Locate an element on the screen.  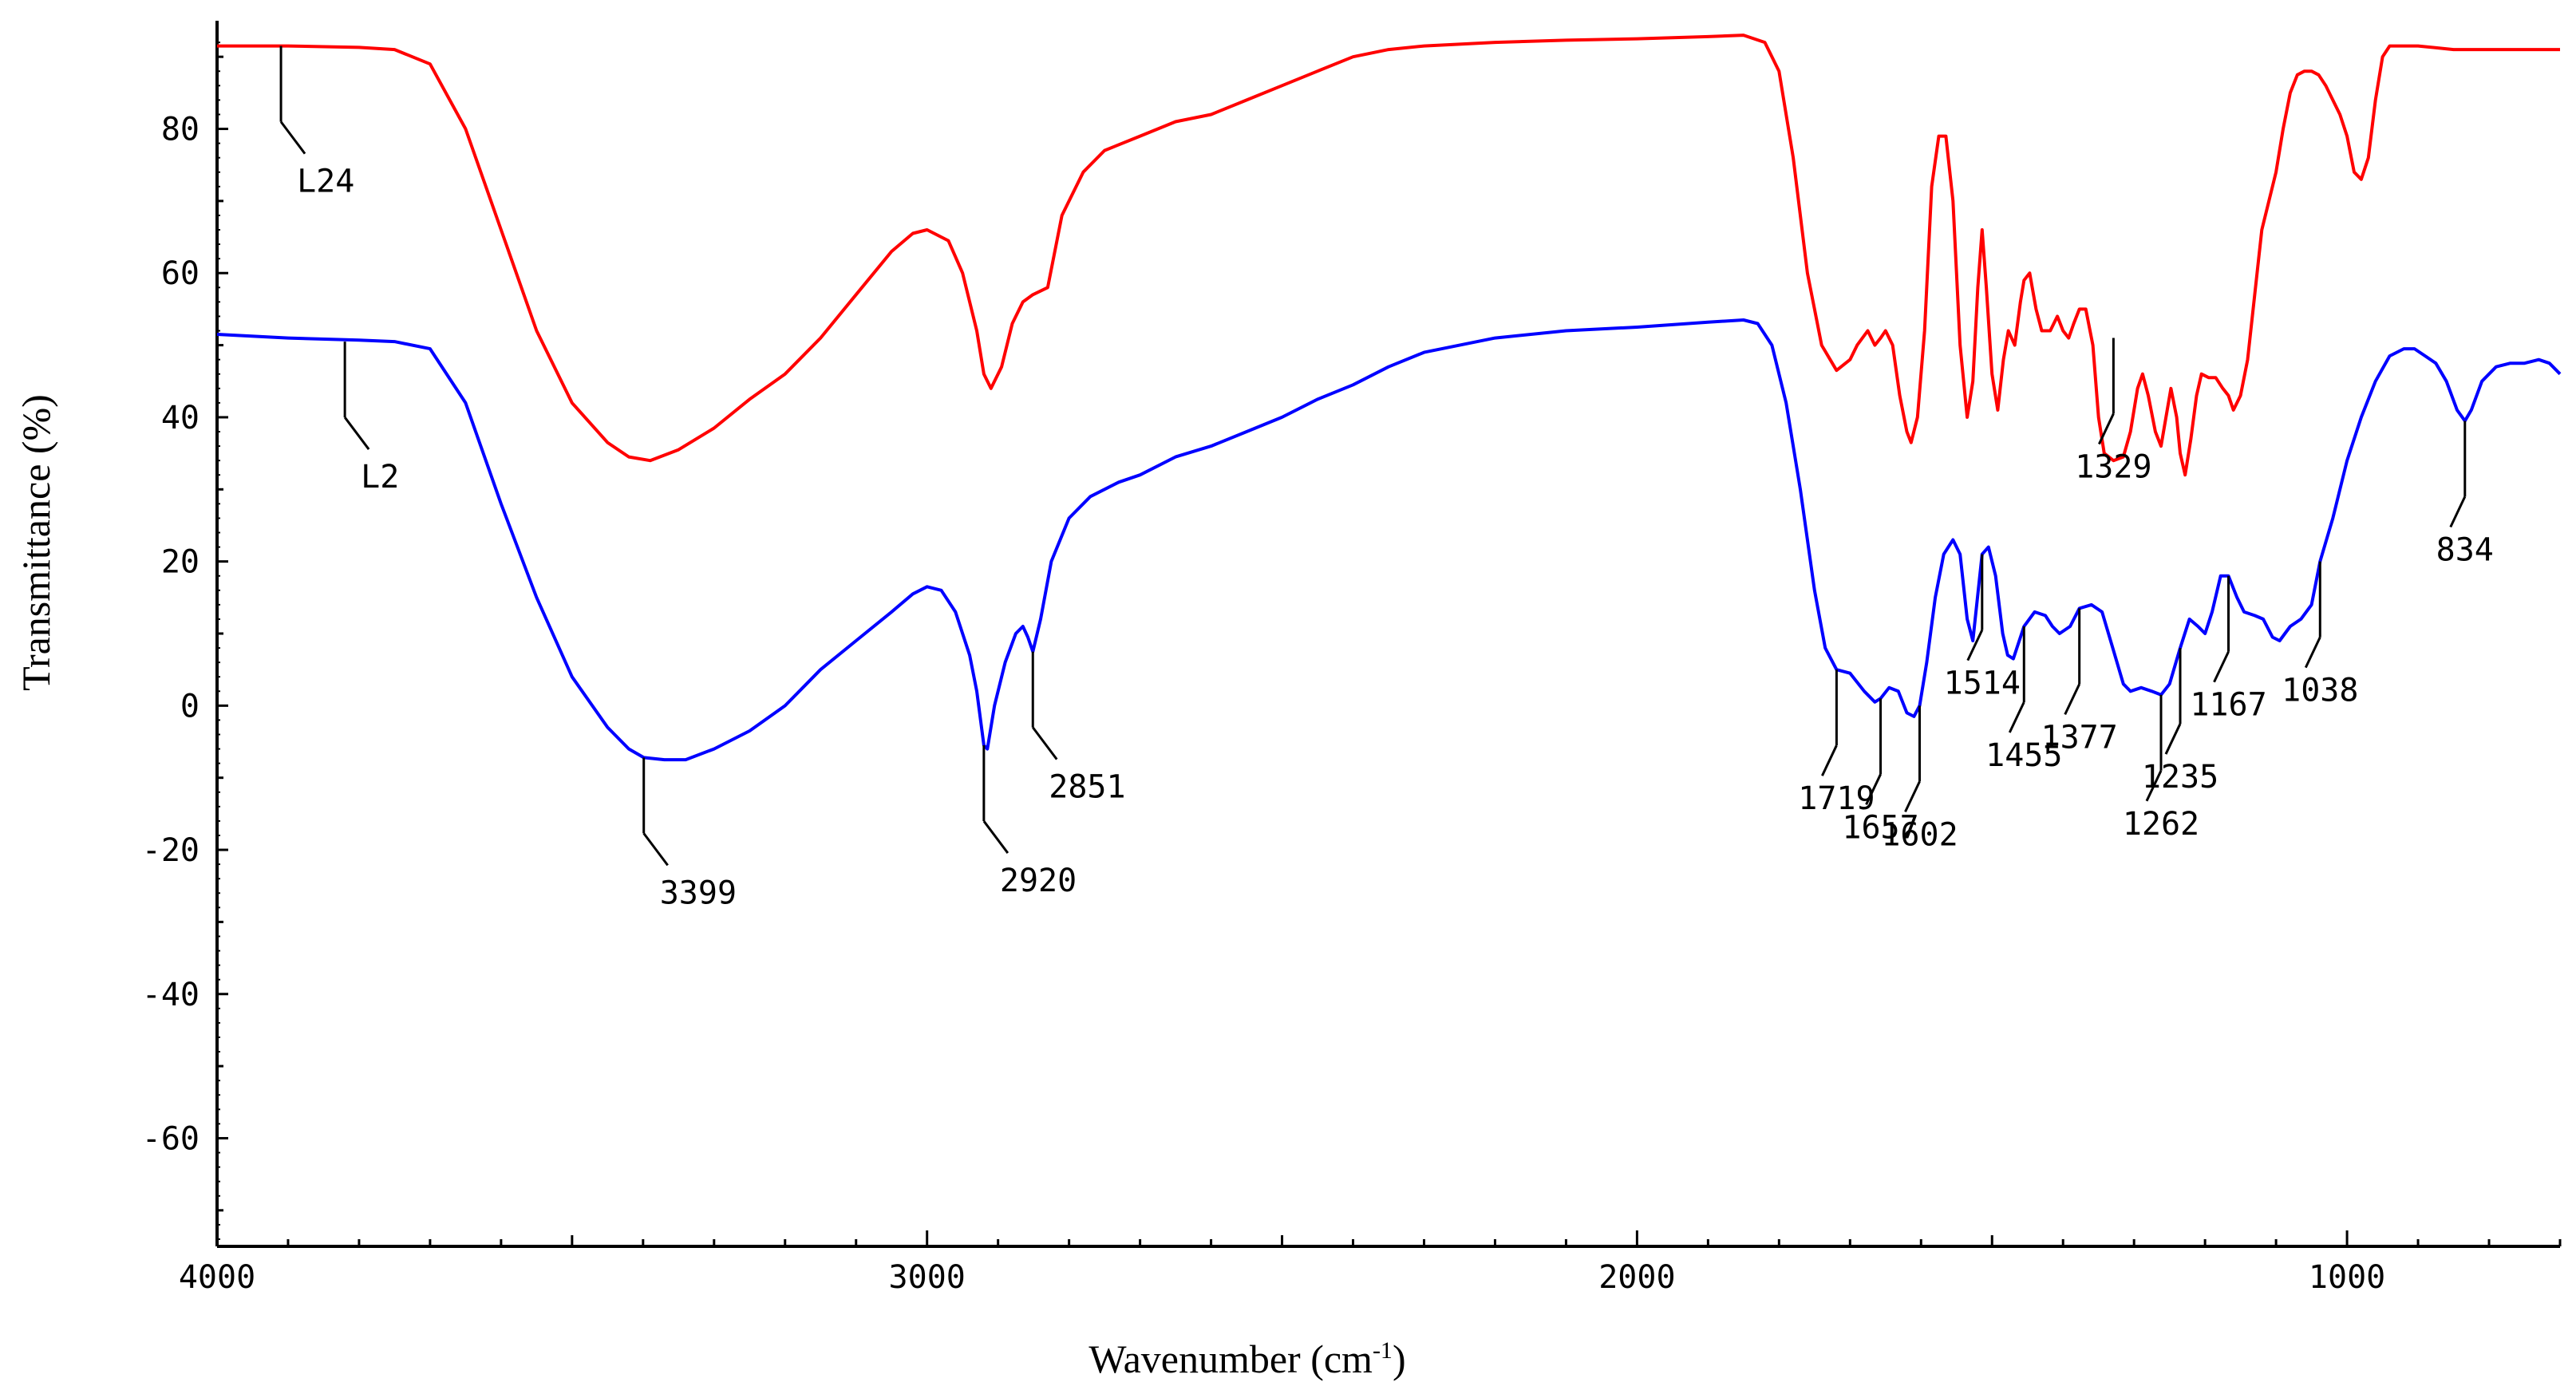
x-axis-title: Wavenumber (cm-1) is located at coordinates (1246, 1359).